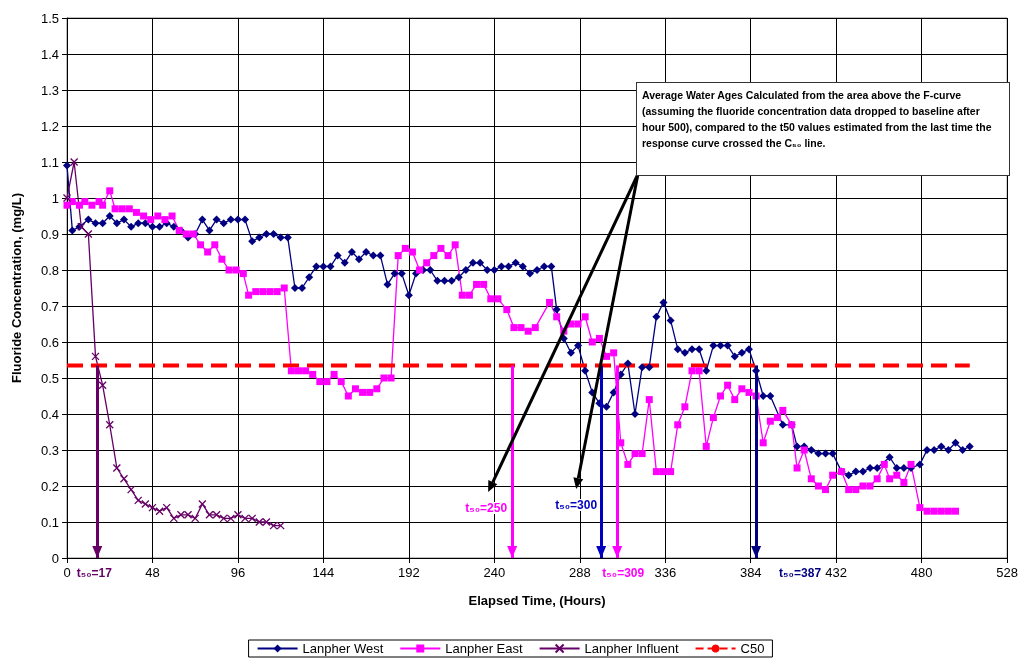 This screenshot has height=658, width=1021. I want to click on y-tick-label: 0, so click(55, 558).